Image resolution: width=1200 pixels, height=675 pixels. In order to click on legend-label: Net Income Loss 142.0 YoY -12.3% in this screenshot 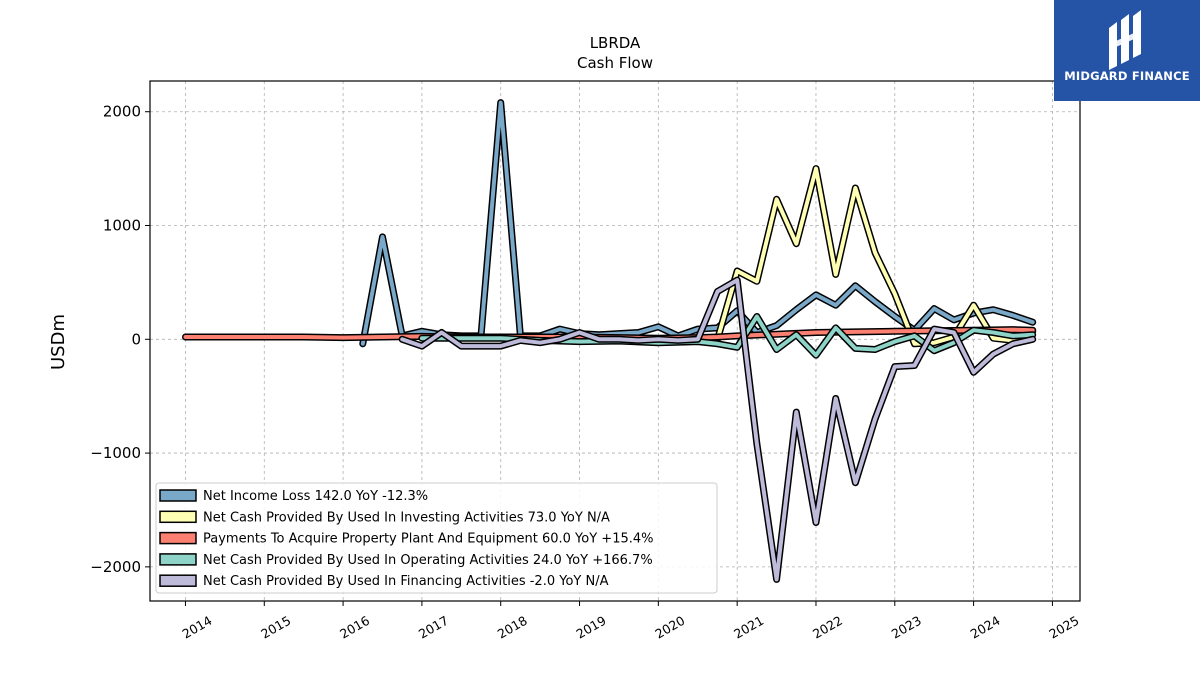, I will do `click(315, 496)`.